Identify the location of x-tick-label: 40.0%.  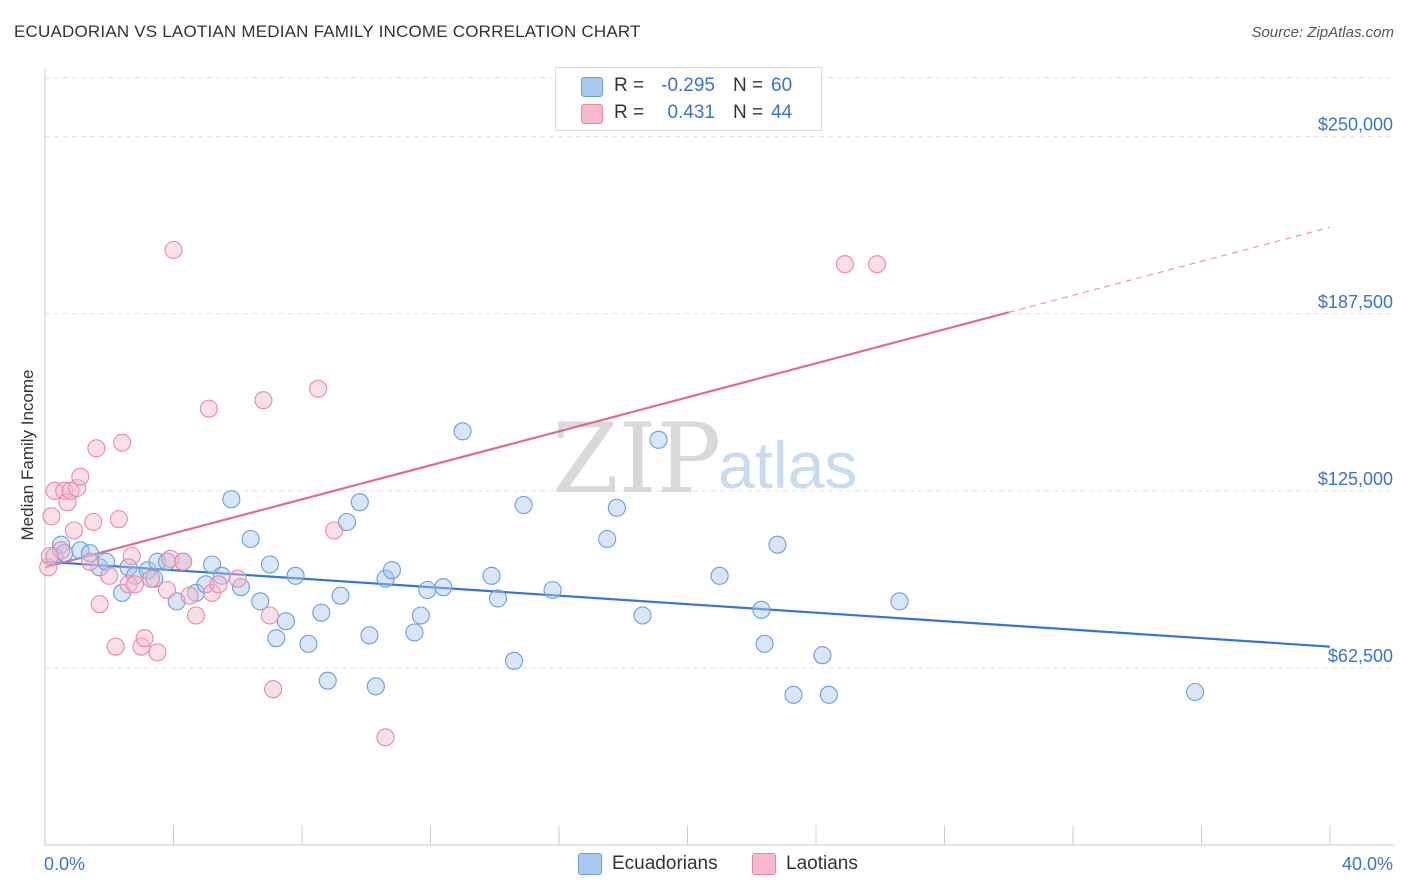
(1367, 864).